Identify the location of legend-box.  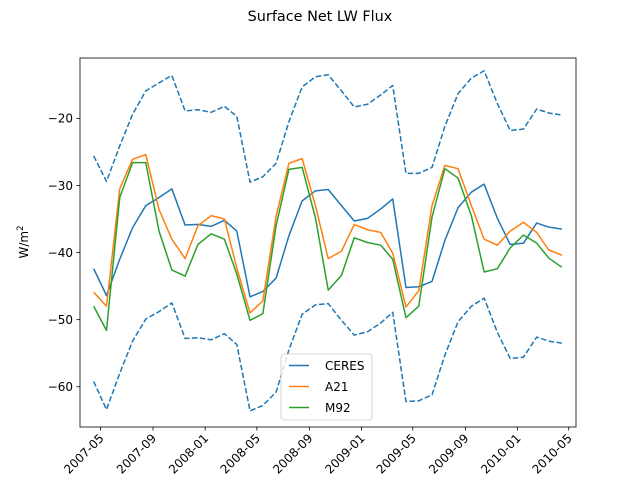
(326, 387).